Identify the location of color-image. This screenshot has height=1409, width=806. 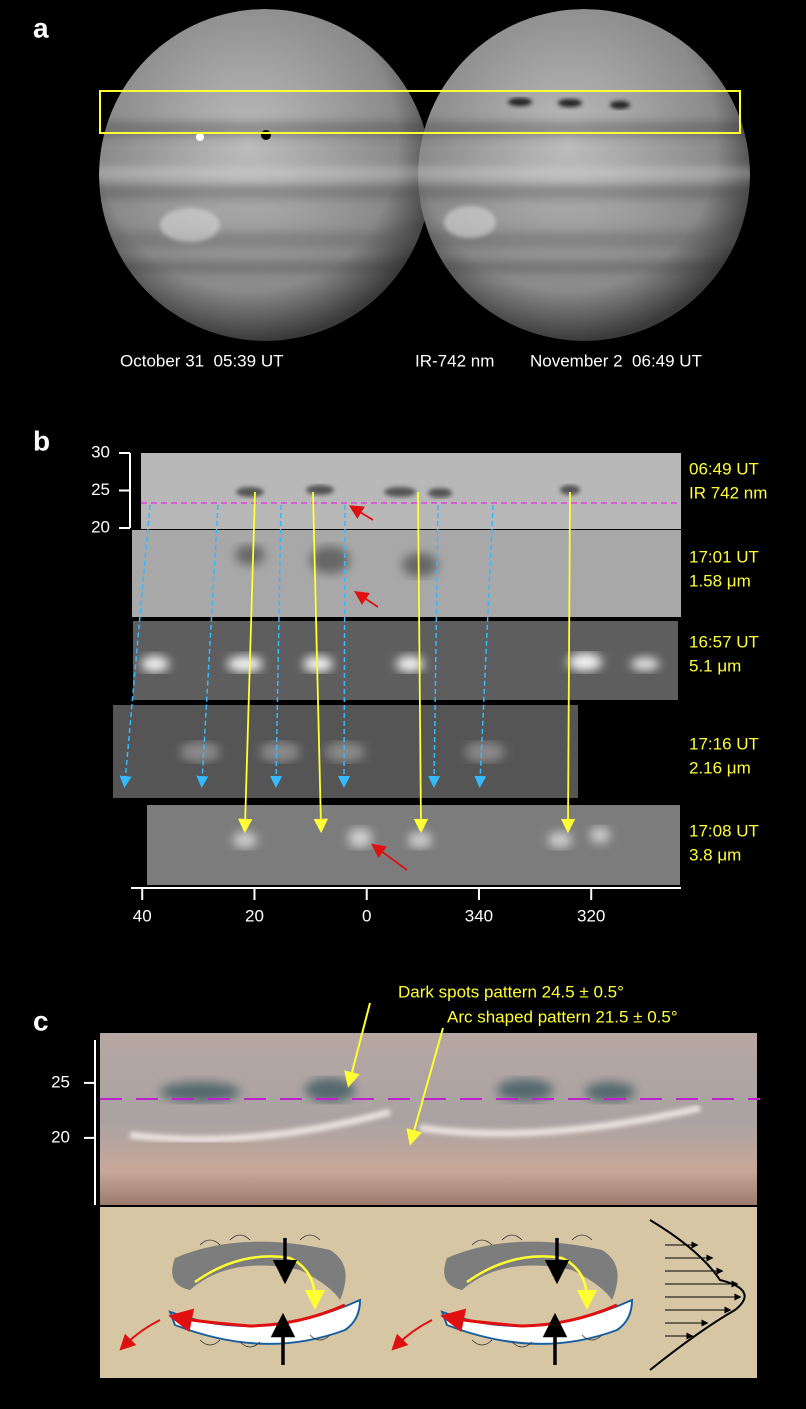
(428, 1119).